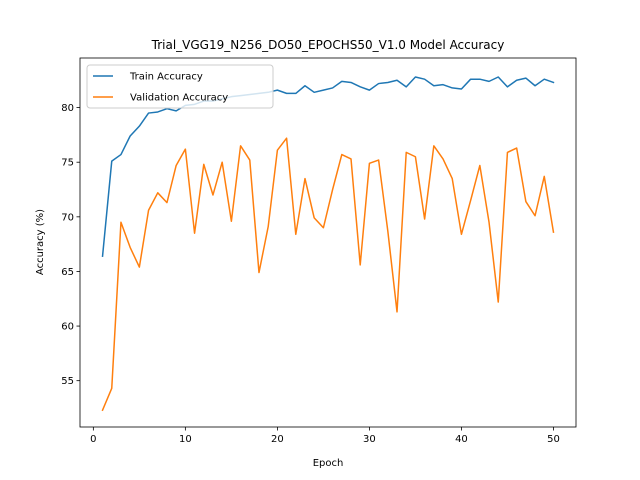 The height and width of the screenshot is (480, 640). Describe the element at coordinates (328, 463) in the screenshot. I see `x-axis-label: Epoch` at that location.